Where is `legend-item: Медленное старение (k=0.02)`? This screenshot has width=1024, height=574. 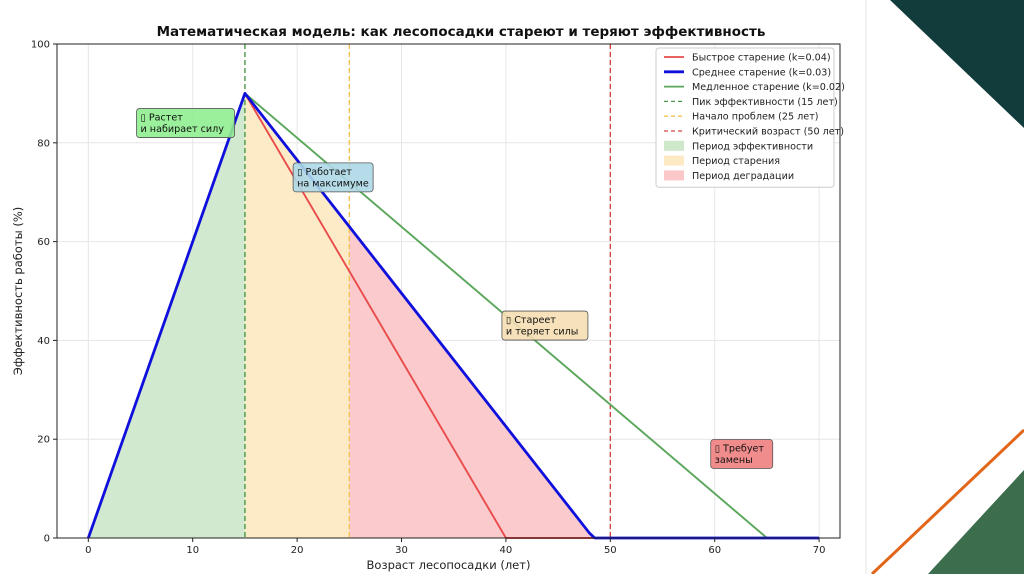
legend-item: Медленное старение (k=0.02) is located at coordinates (754, 87).